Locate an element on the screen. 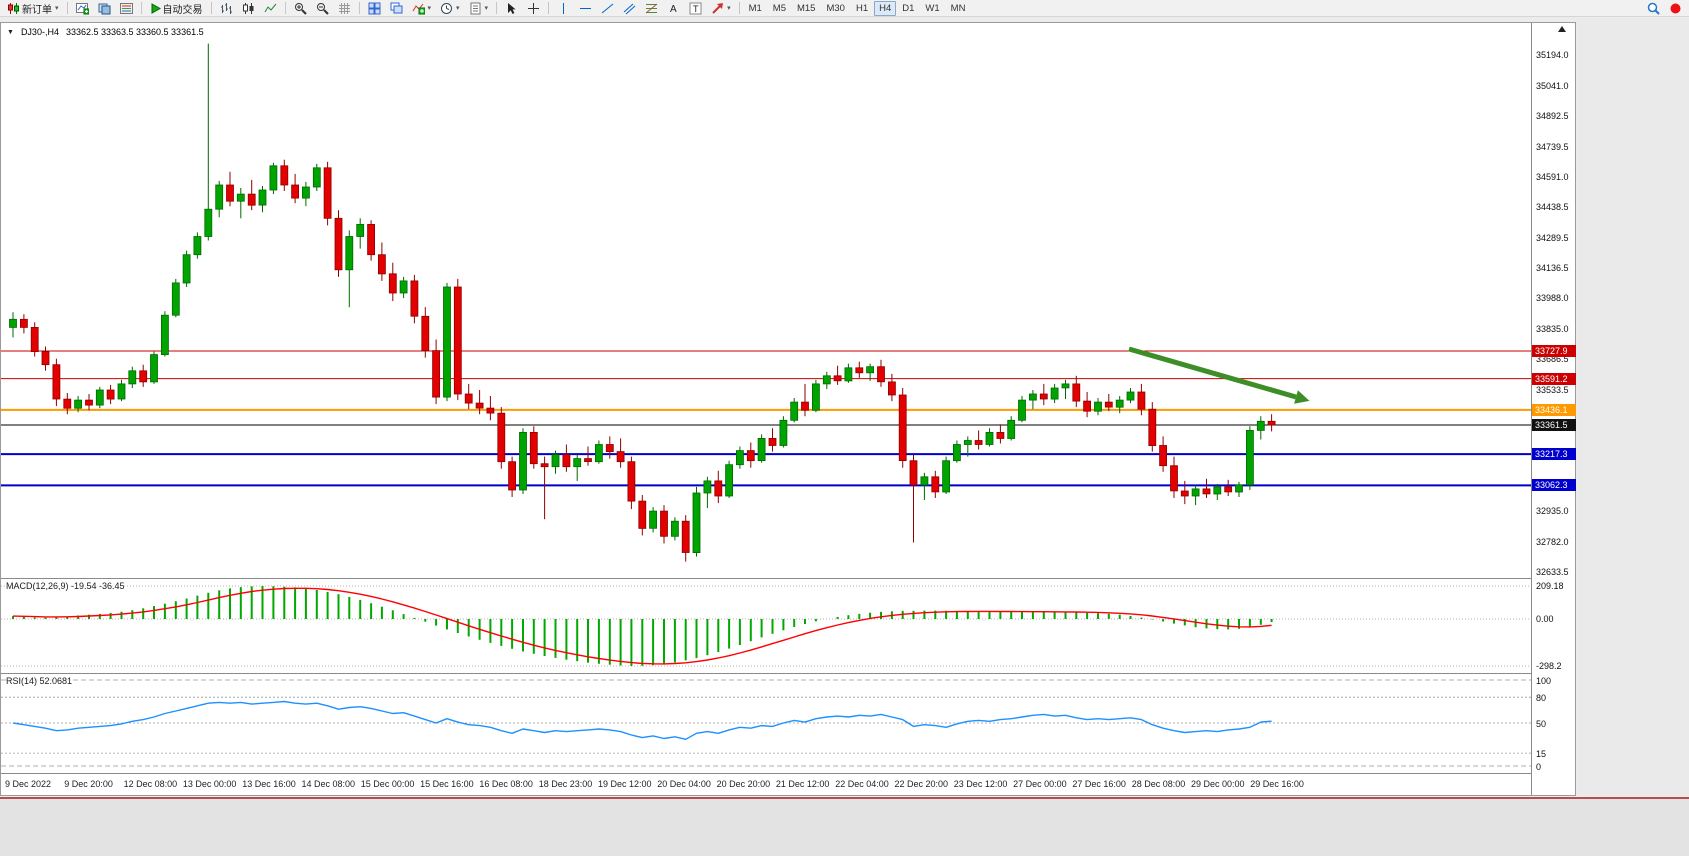 The width and height of the screenshot is (1689, 856). macd-panel is located at coordinates (766, 626).